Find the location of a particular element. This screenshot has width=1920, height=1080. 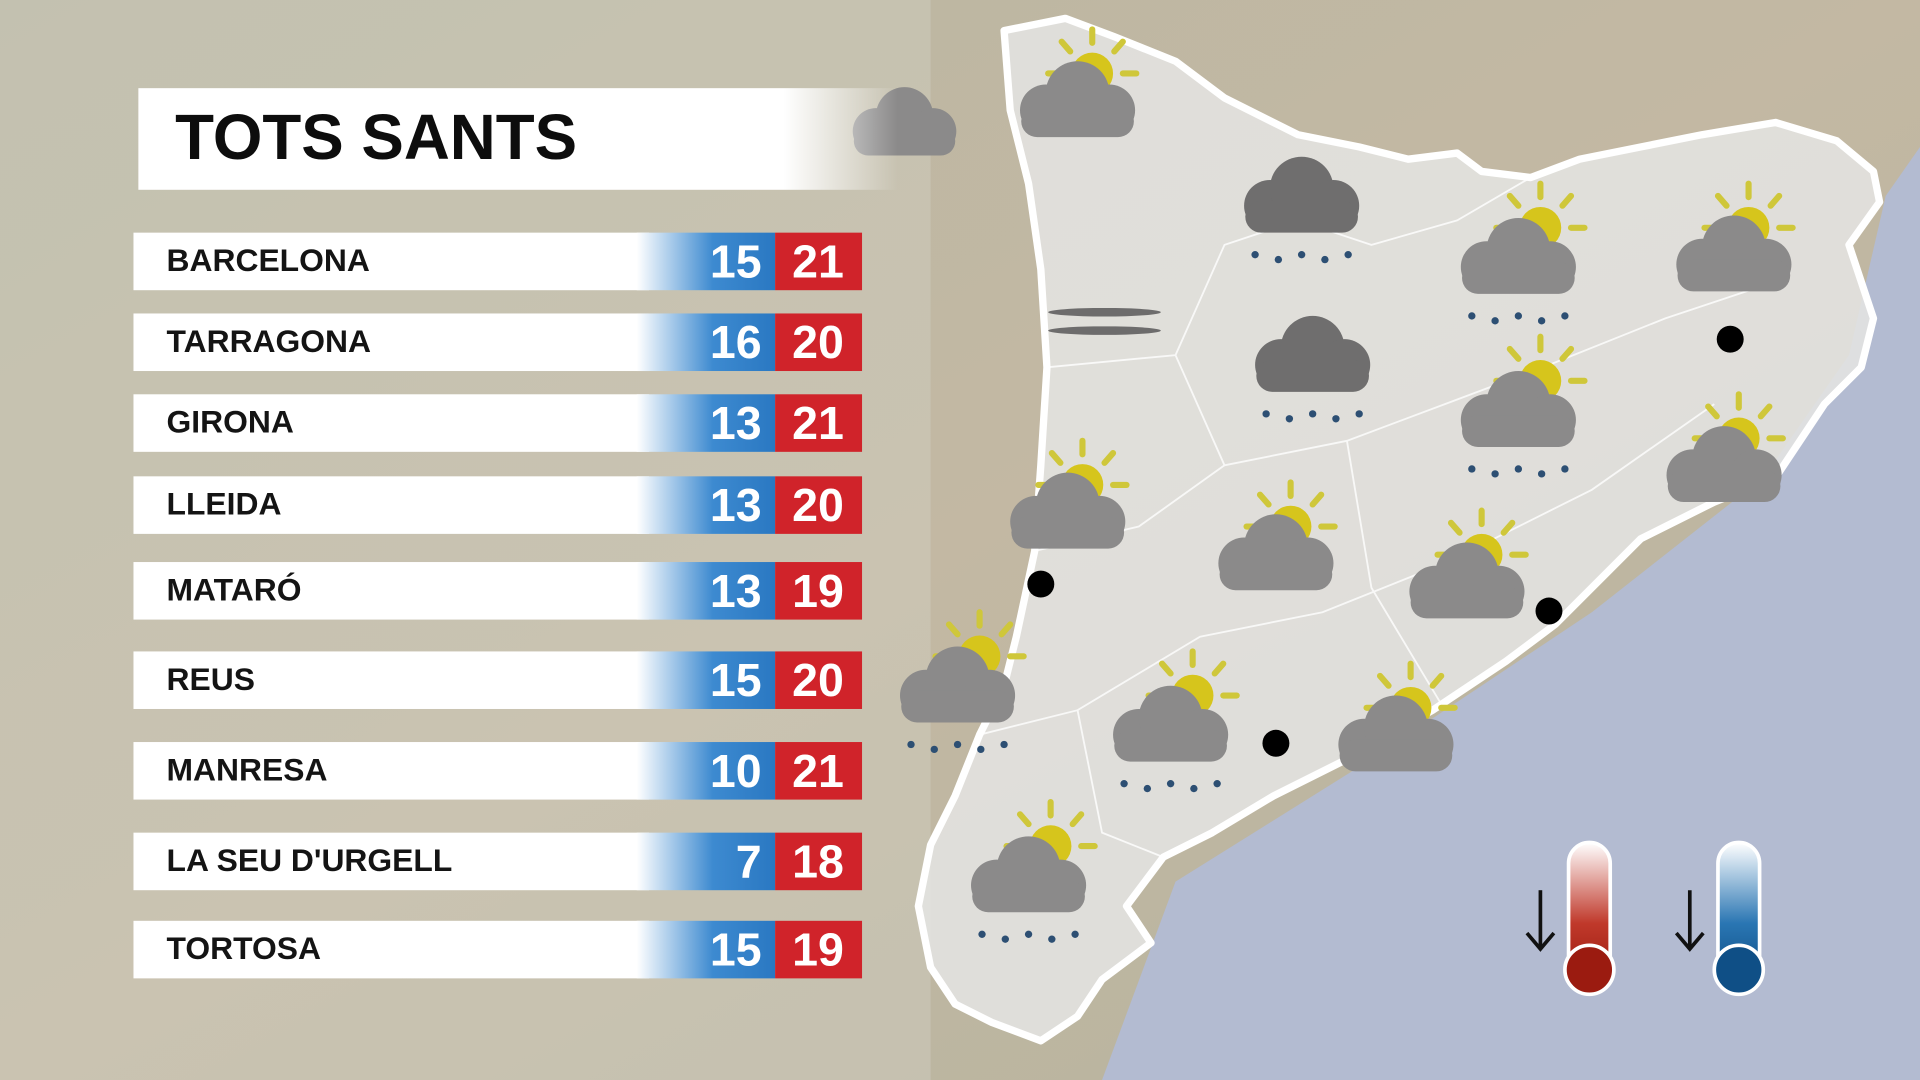

table-row: BARCELONA 15 21 is located at coordinates (498, 261).